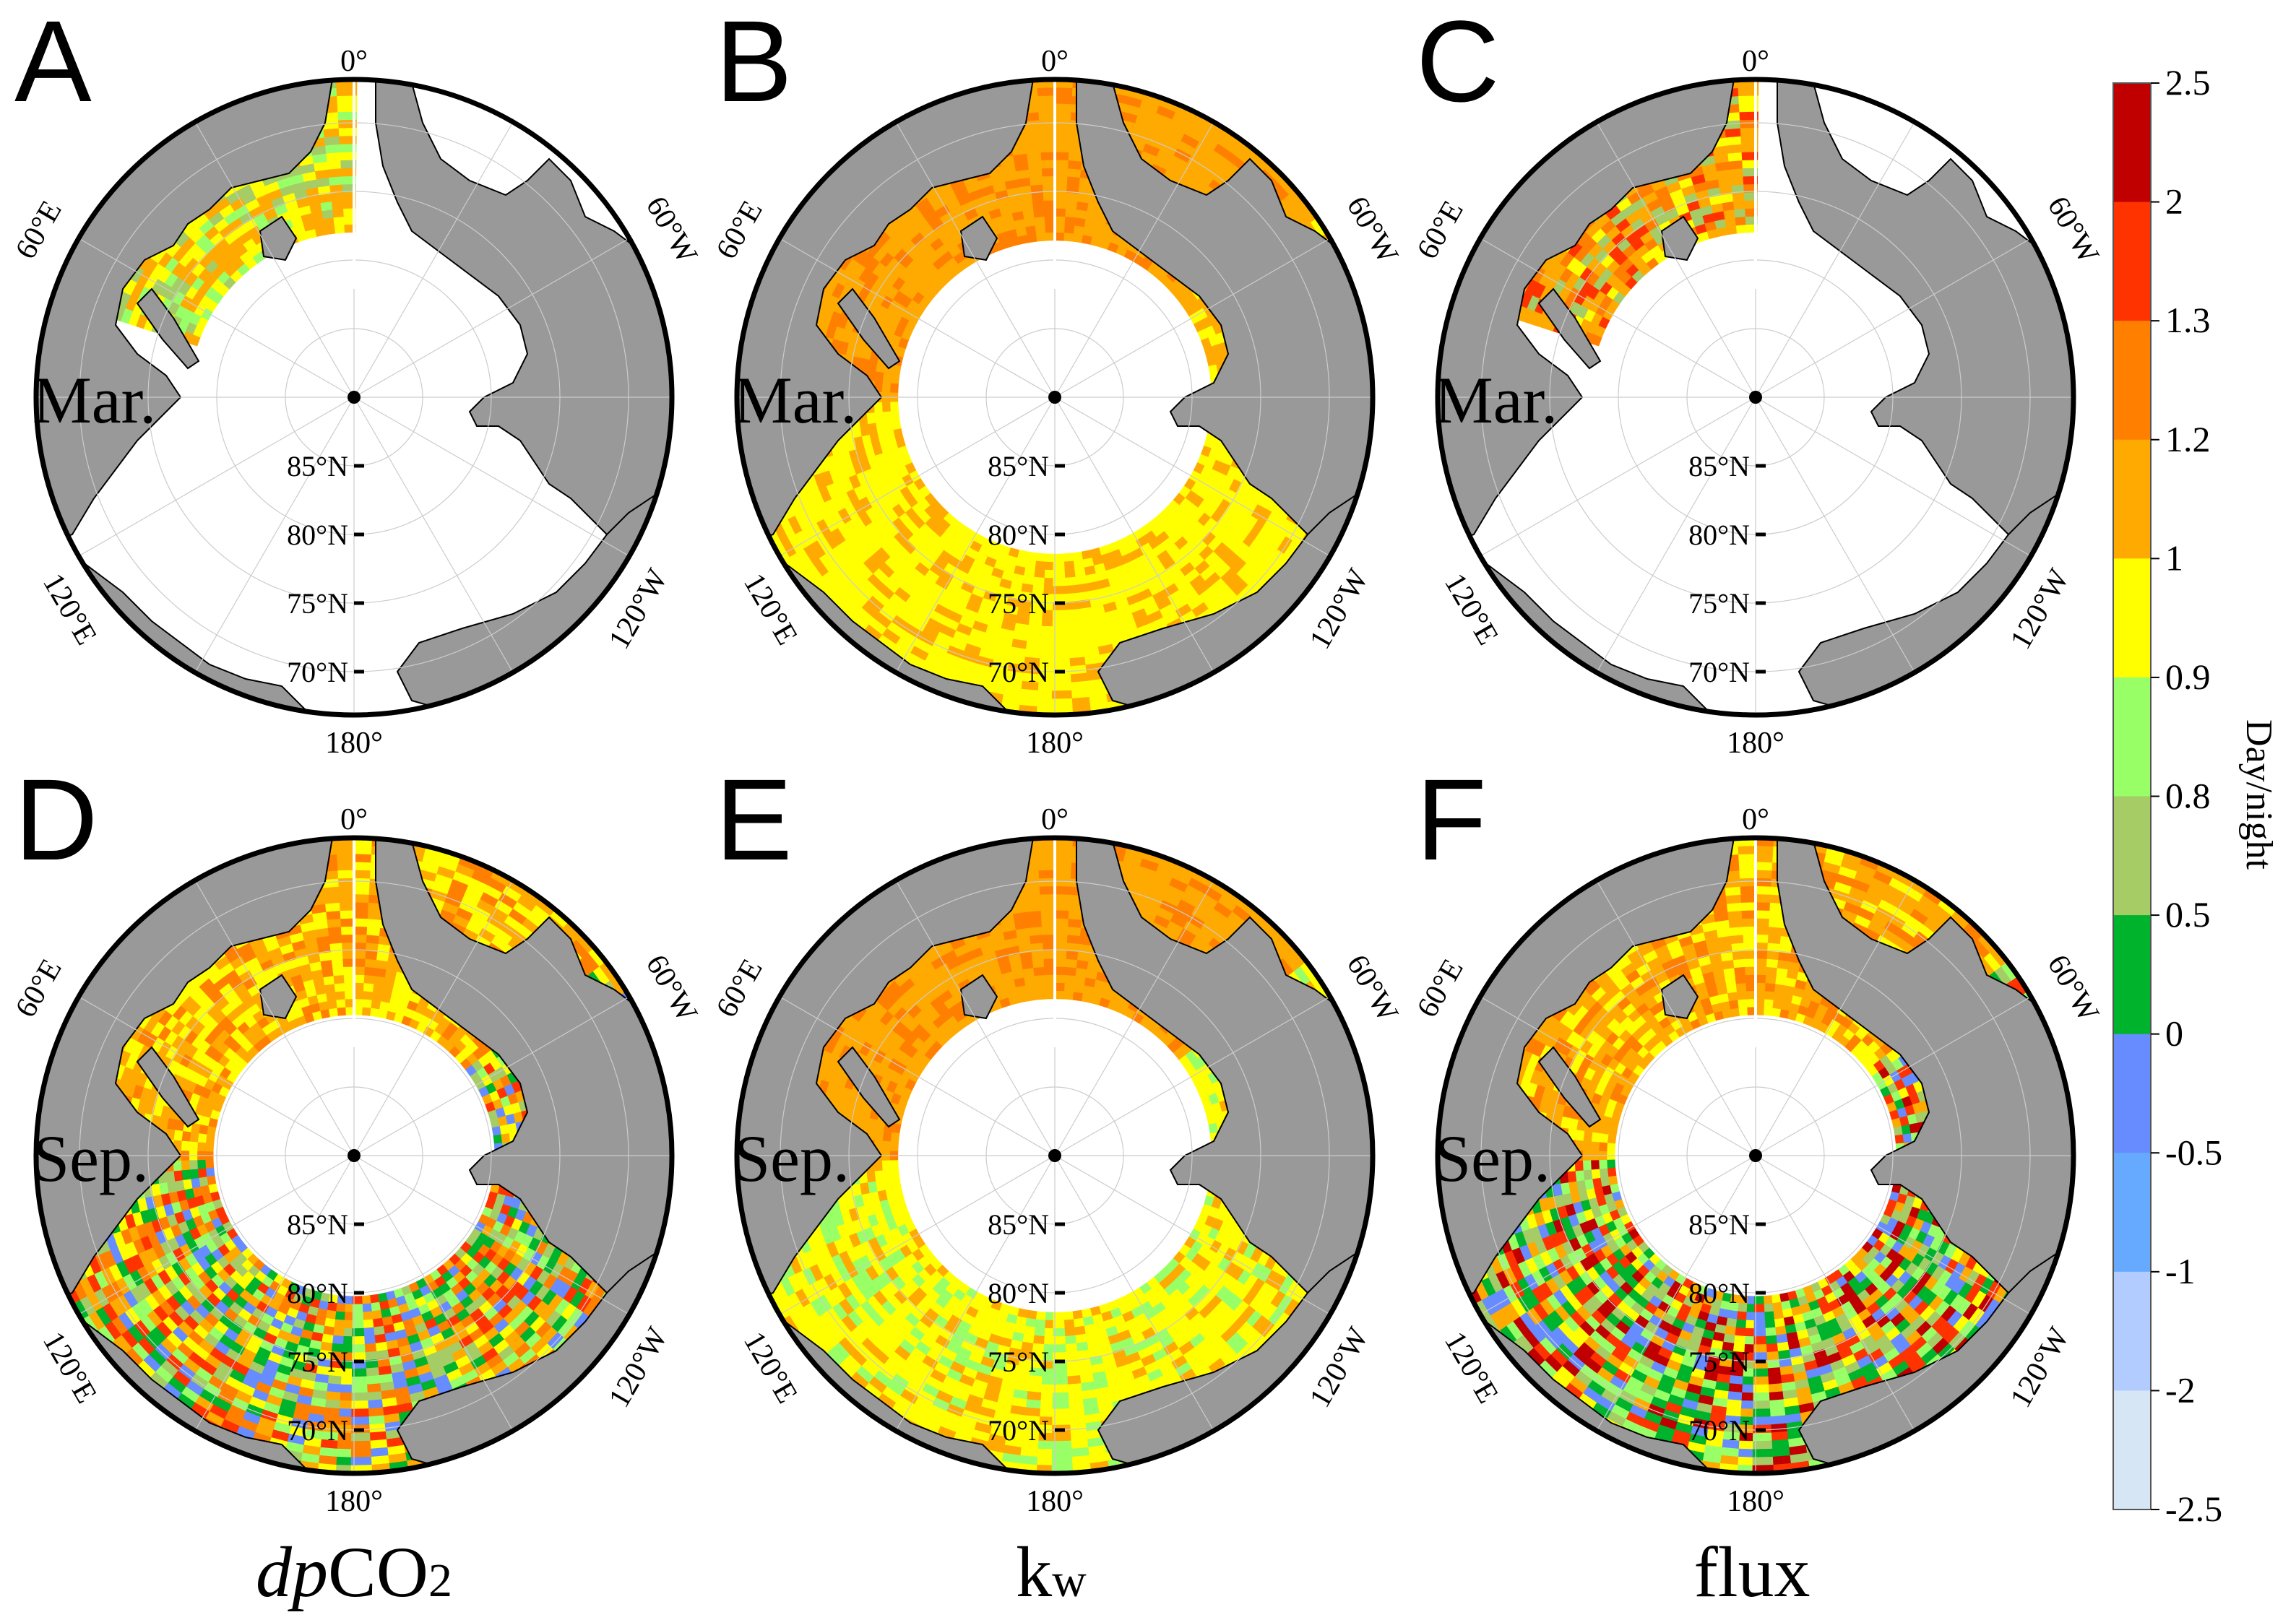 Image resolution: width=2296 pixels, height=1620 pixels. I want to click on latitude-label: 70°N, so click(317, 672).